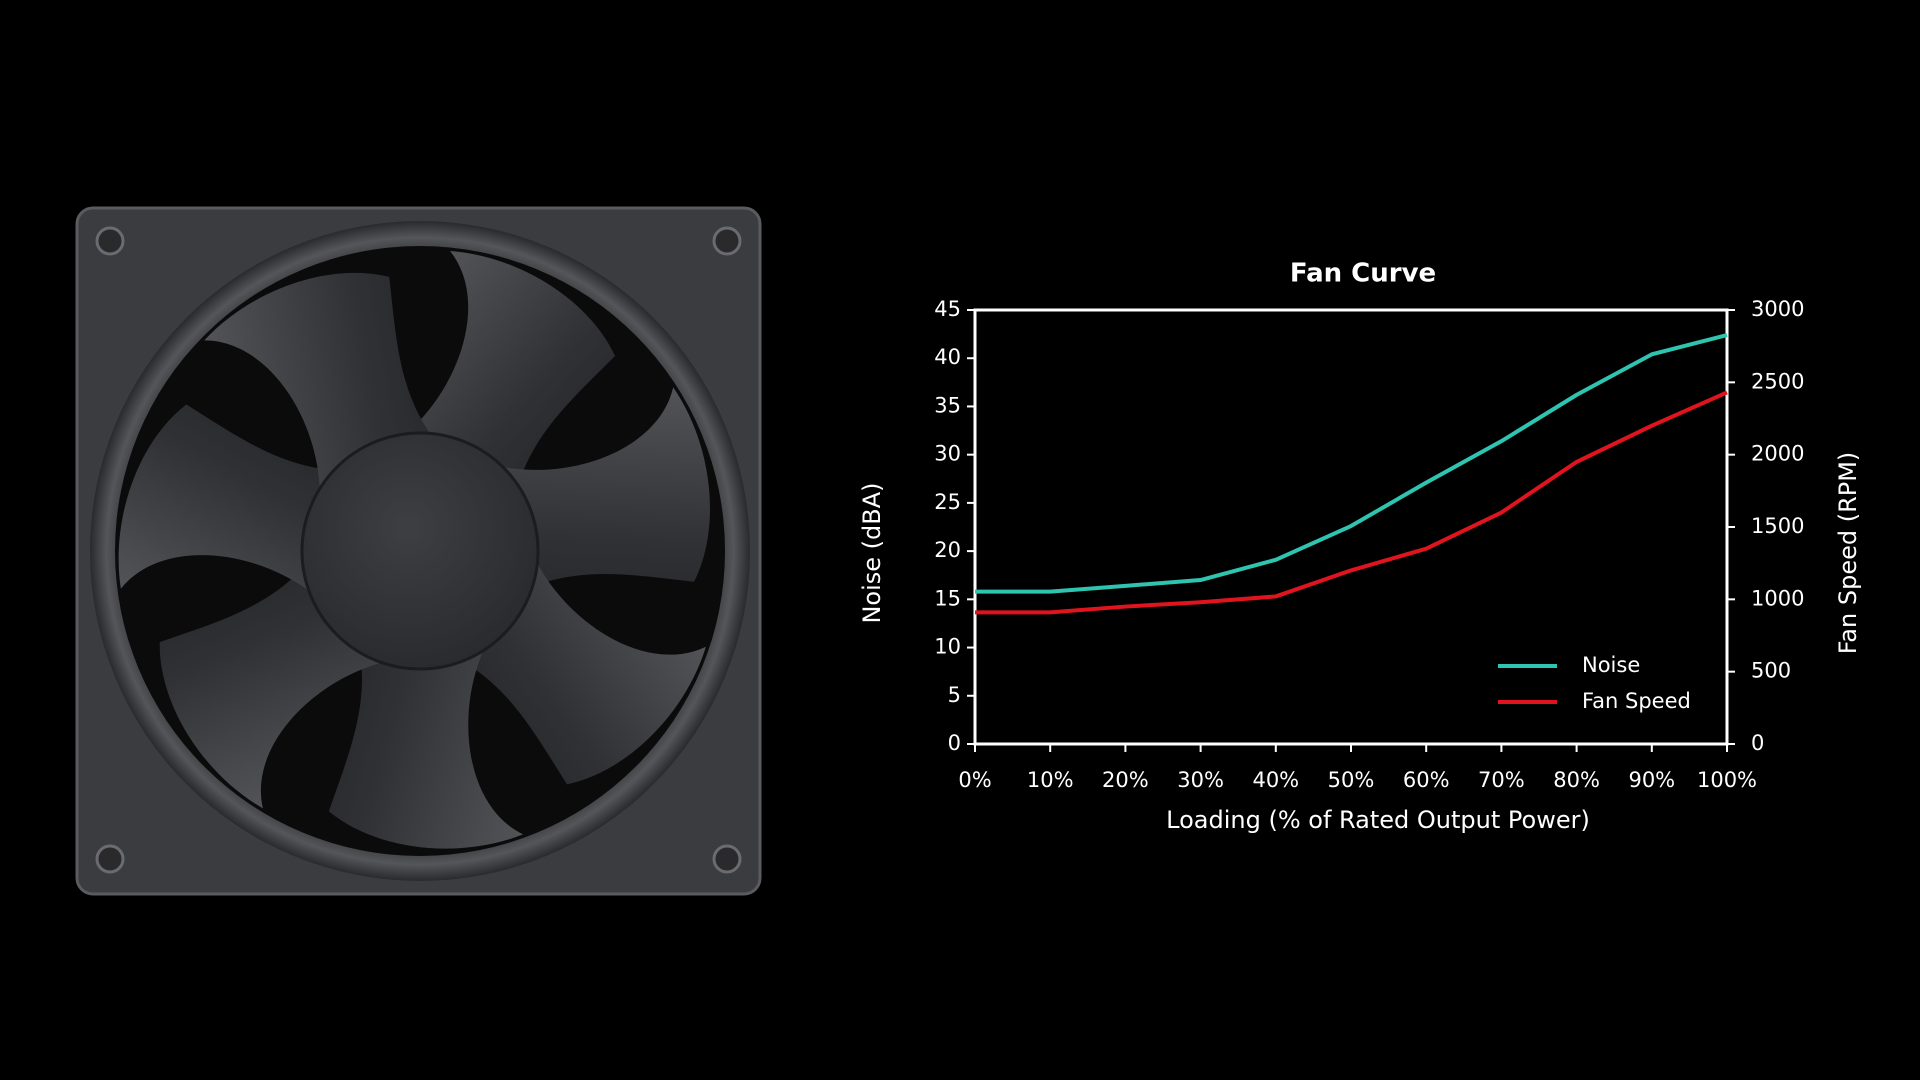  I want to click on y-tick-label: 10, so click(947, 647).